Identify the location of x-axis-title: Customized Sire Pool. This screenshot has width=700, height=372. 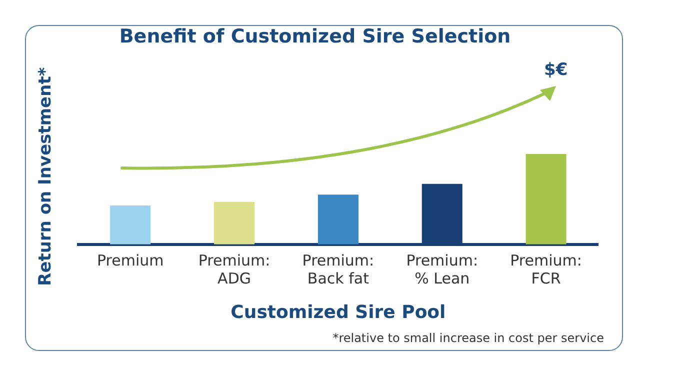
(338, 312).